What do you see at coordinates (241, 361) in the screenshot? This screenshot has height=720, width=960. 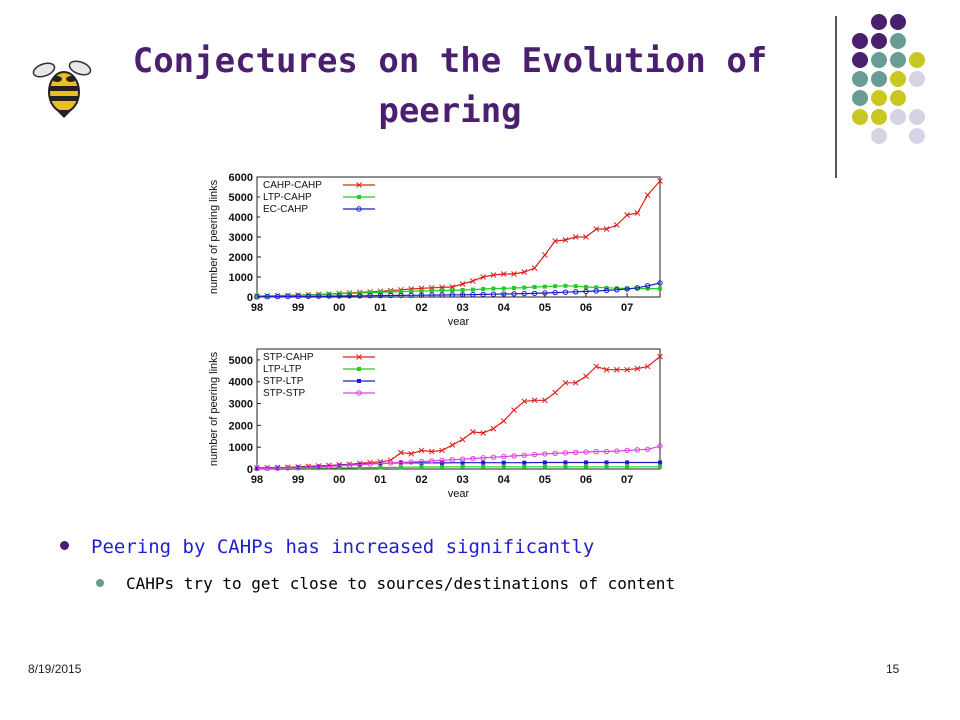 I see `y-tick-label: 5000` at bounding box center [241, 361].